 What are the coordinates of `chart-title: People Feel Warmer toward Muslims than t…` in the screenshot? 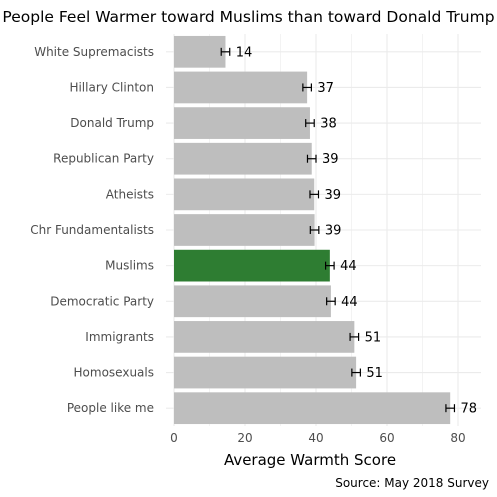 It's located at (248, 17).